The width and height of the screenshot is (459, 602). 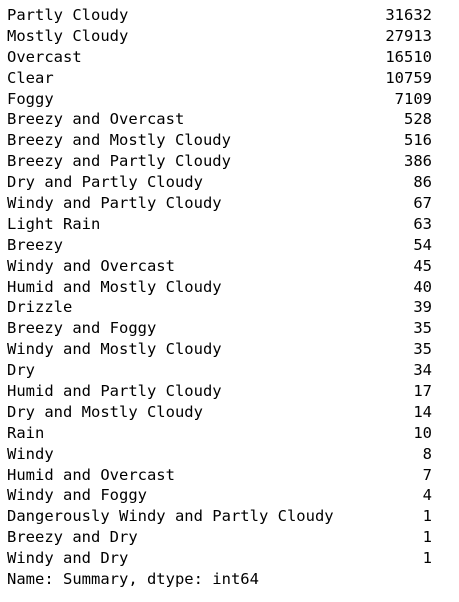 What do you see at coordinates (219, 475) in the screenshot?
I see `list-item: Humid and Overcast 7` at bounding box center [219, 475].